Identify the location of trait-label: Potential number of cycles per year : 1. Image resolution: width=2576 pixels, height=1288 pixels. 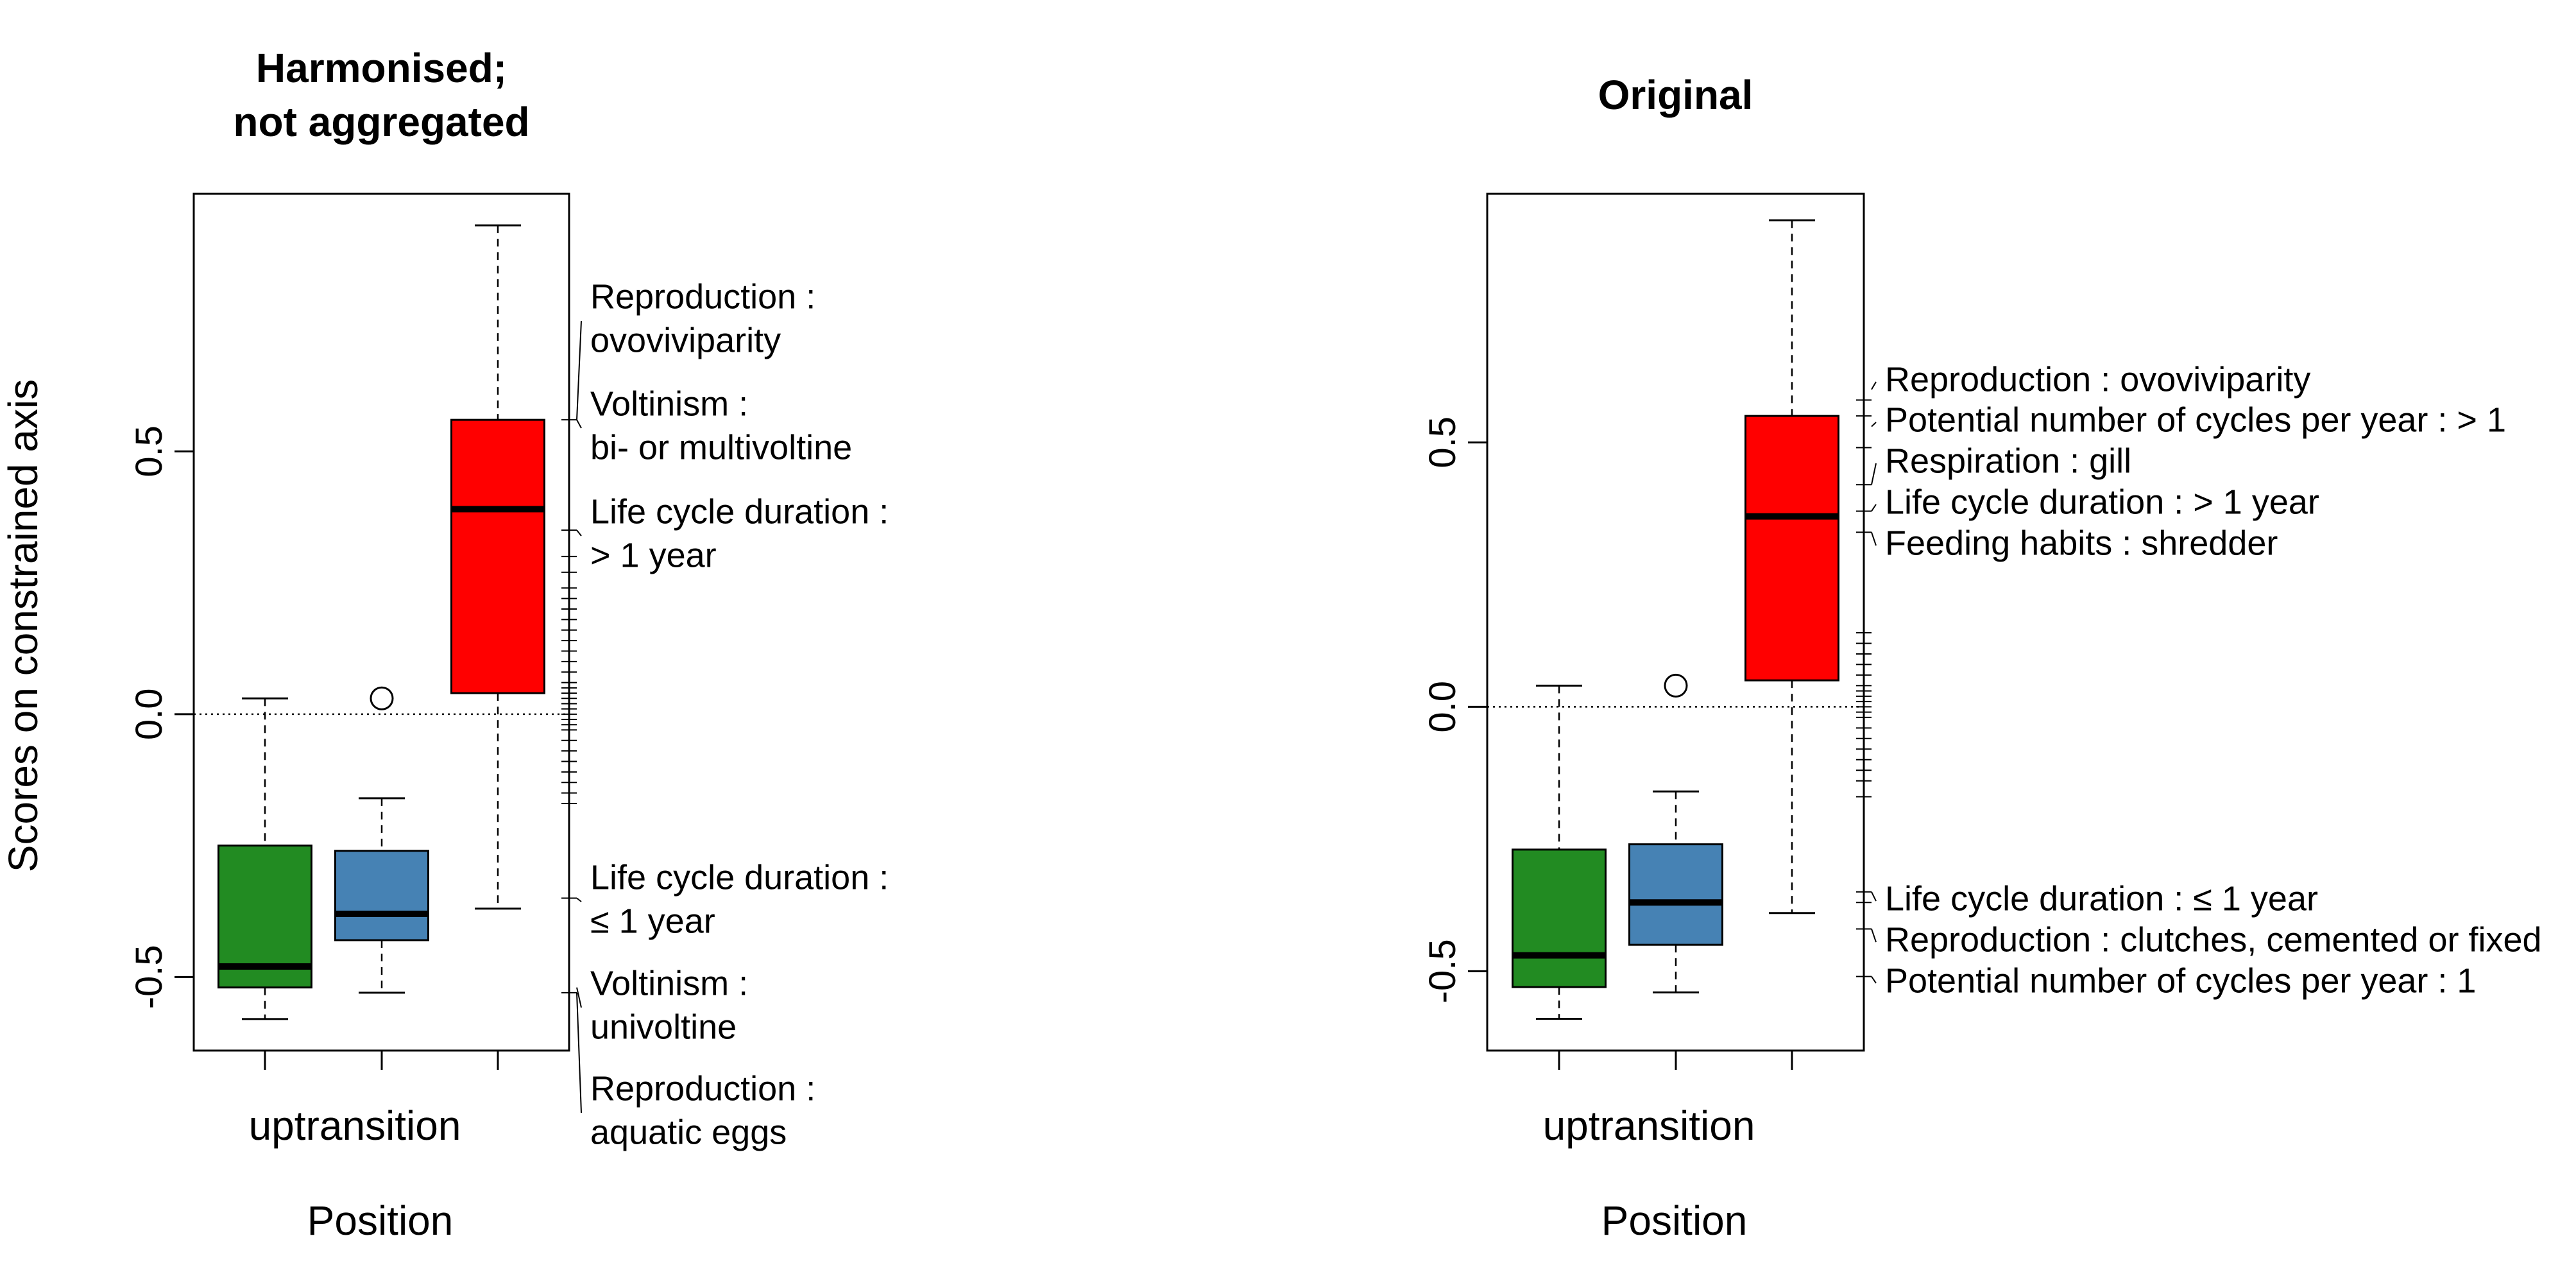
(2173, 980).